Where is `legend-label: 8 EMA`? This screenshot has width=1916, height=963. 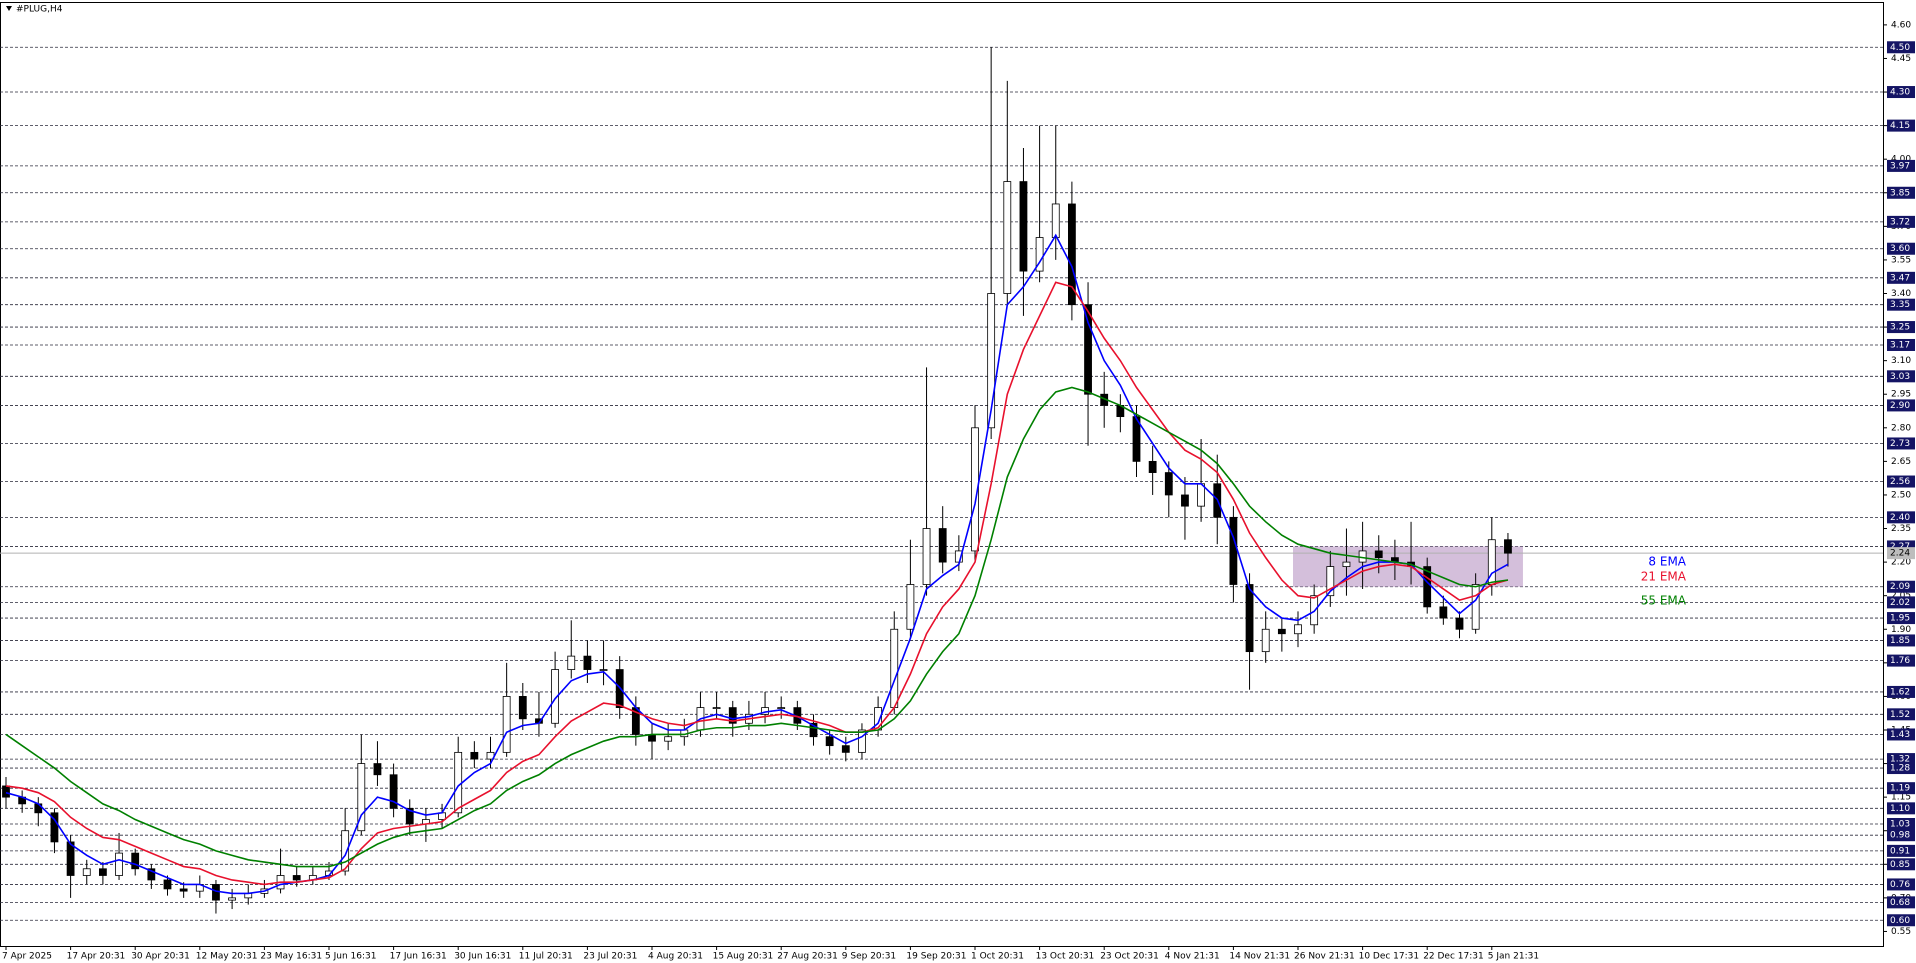
legend-label: 8 EMA is located at coordinates (1667, 562).